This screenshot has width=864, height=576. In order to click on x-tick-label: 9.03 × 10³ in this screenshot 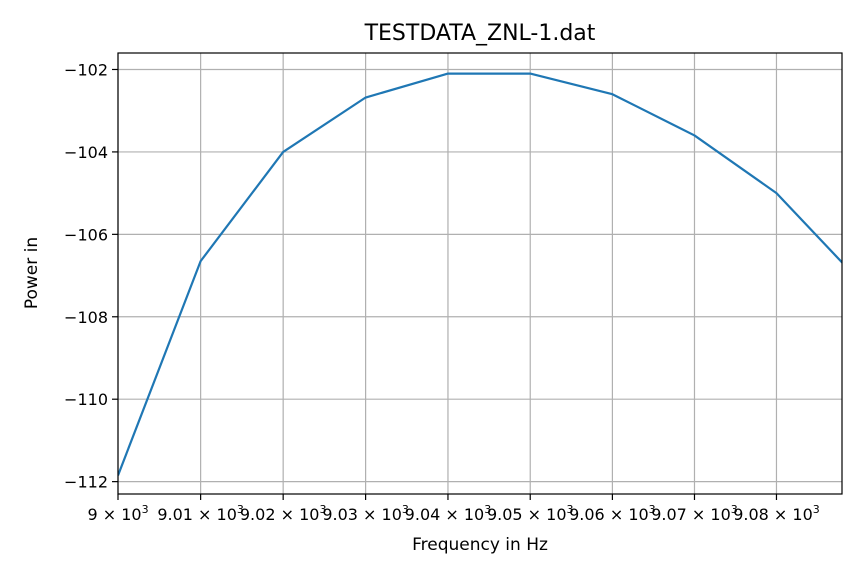, I will do `click(365, 513)`.